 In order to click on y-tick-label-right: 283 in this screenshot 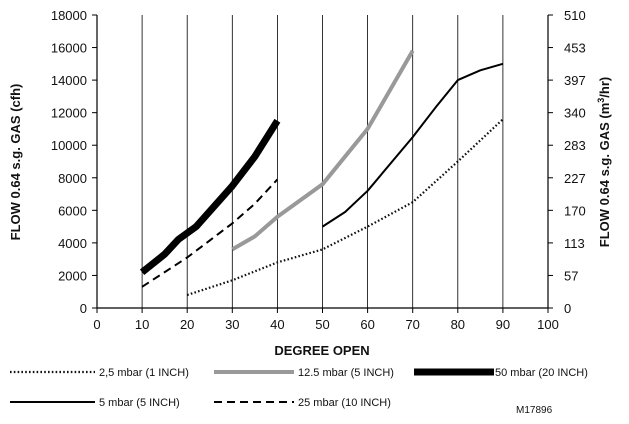, I will do `click(575, 145)`.